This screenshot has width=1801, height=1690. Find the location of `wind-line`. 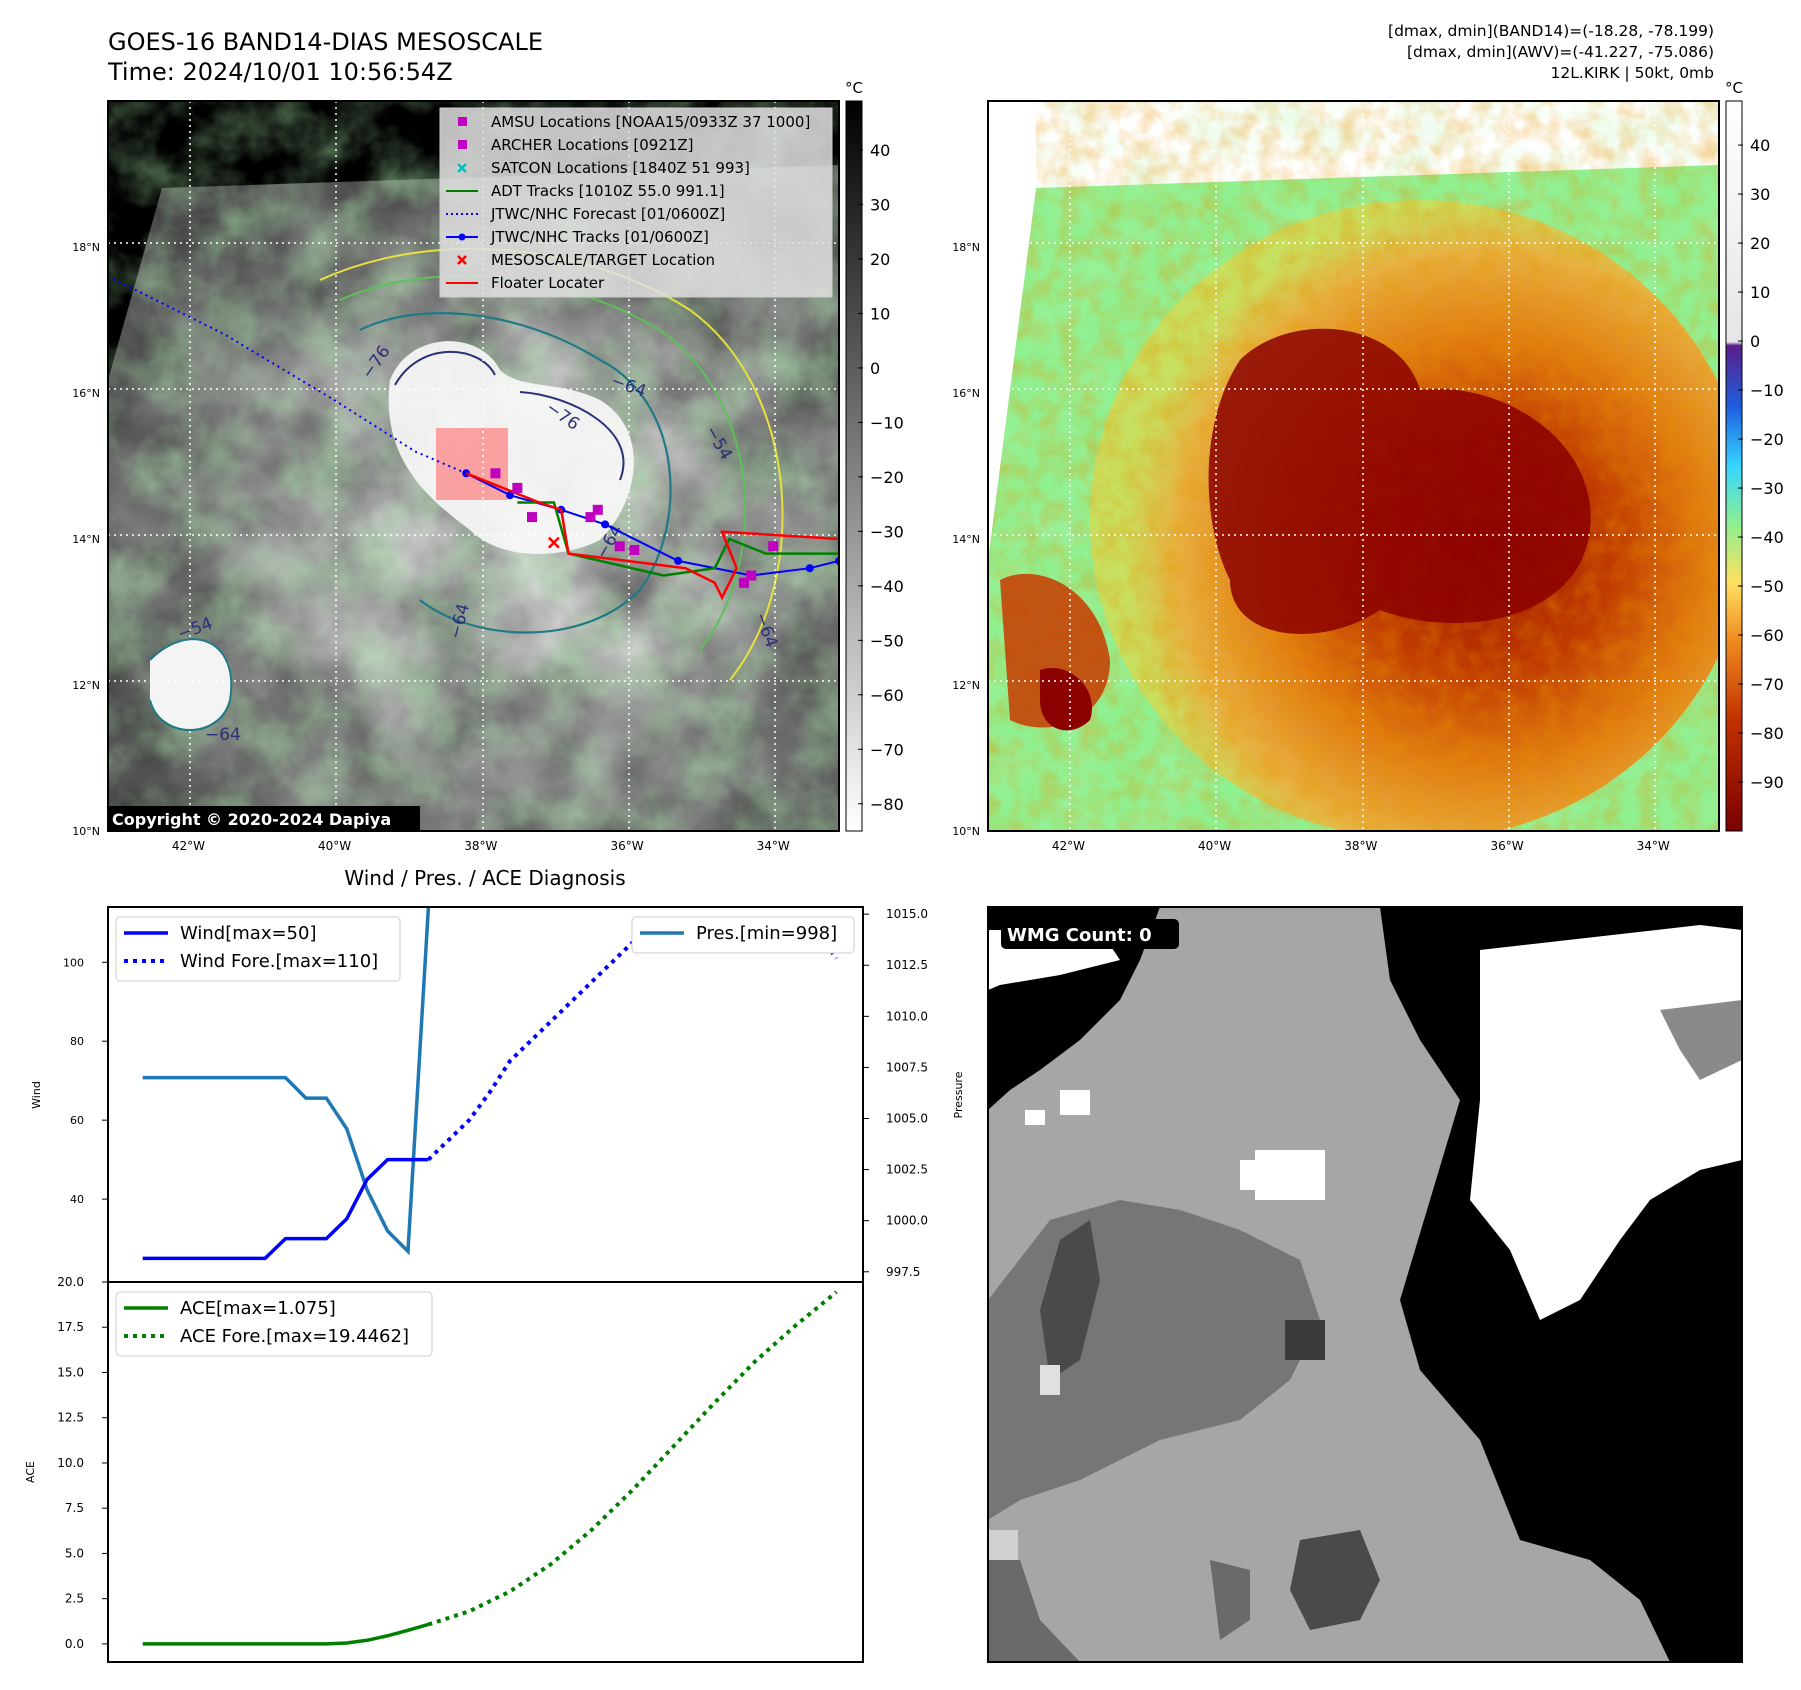

wind-line is located at coordinates (285, 1209).